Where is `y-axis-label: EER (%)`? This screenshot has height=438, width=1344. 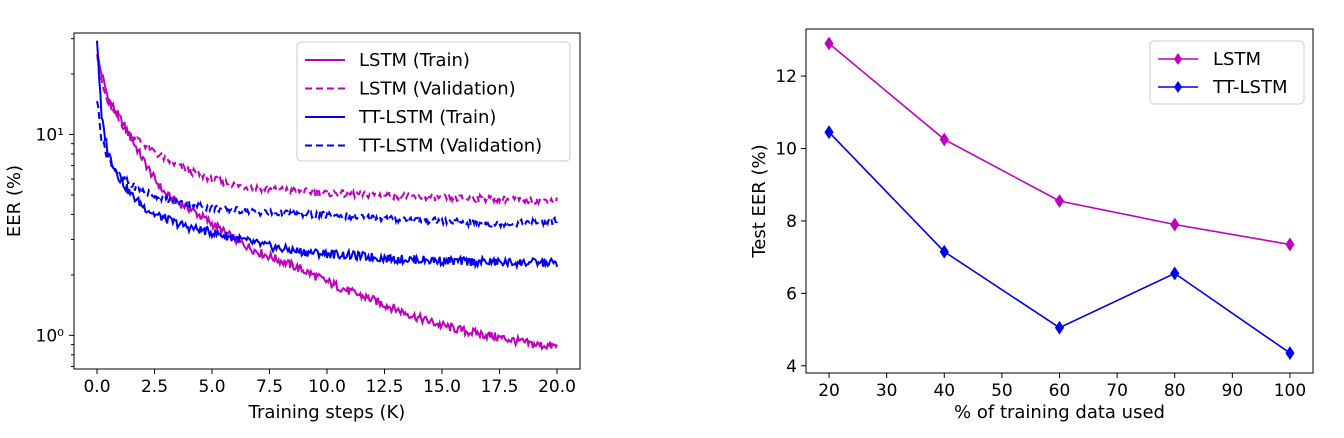
y-axis-label: EER (%) is located at coordinates (14, 201).